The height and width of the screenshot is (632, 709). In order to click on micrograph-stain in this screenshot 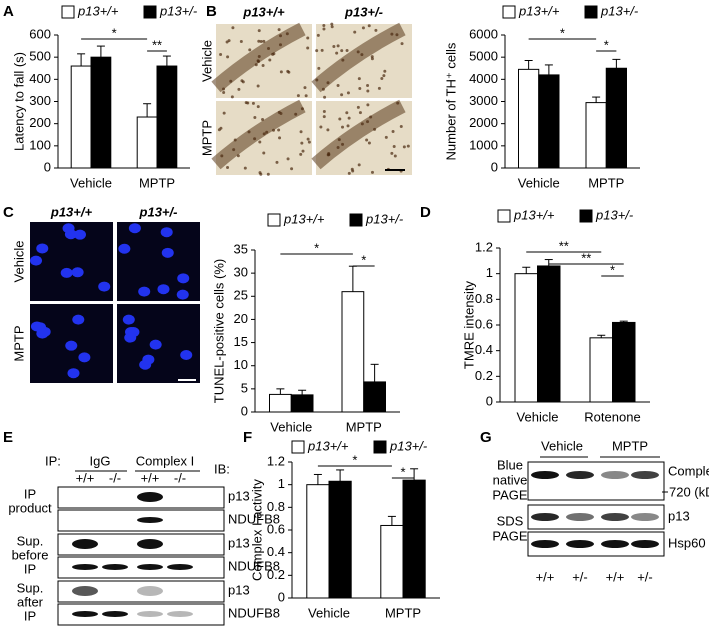, I will do `click(358, 134)`.